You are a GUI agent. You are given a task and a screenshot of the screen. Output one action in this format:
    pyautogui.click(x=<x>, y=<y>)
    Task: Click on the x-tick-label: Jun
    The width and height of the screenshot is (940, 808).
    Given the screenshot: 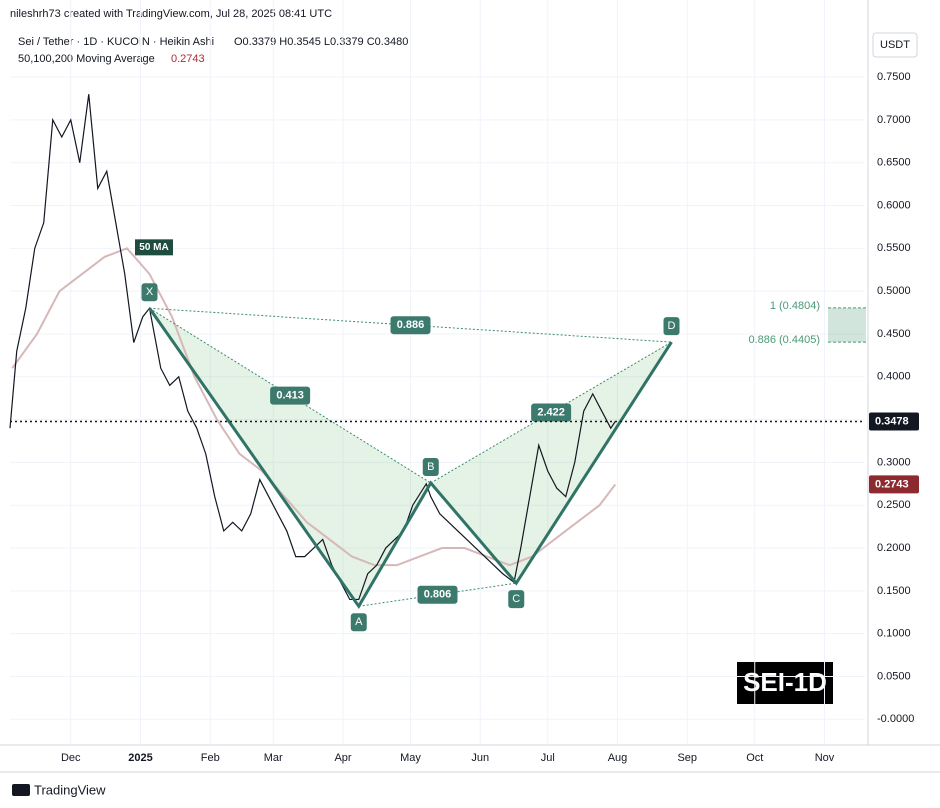 What is the action you would take?
    pyautogui.click(x=480, y=758)
    